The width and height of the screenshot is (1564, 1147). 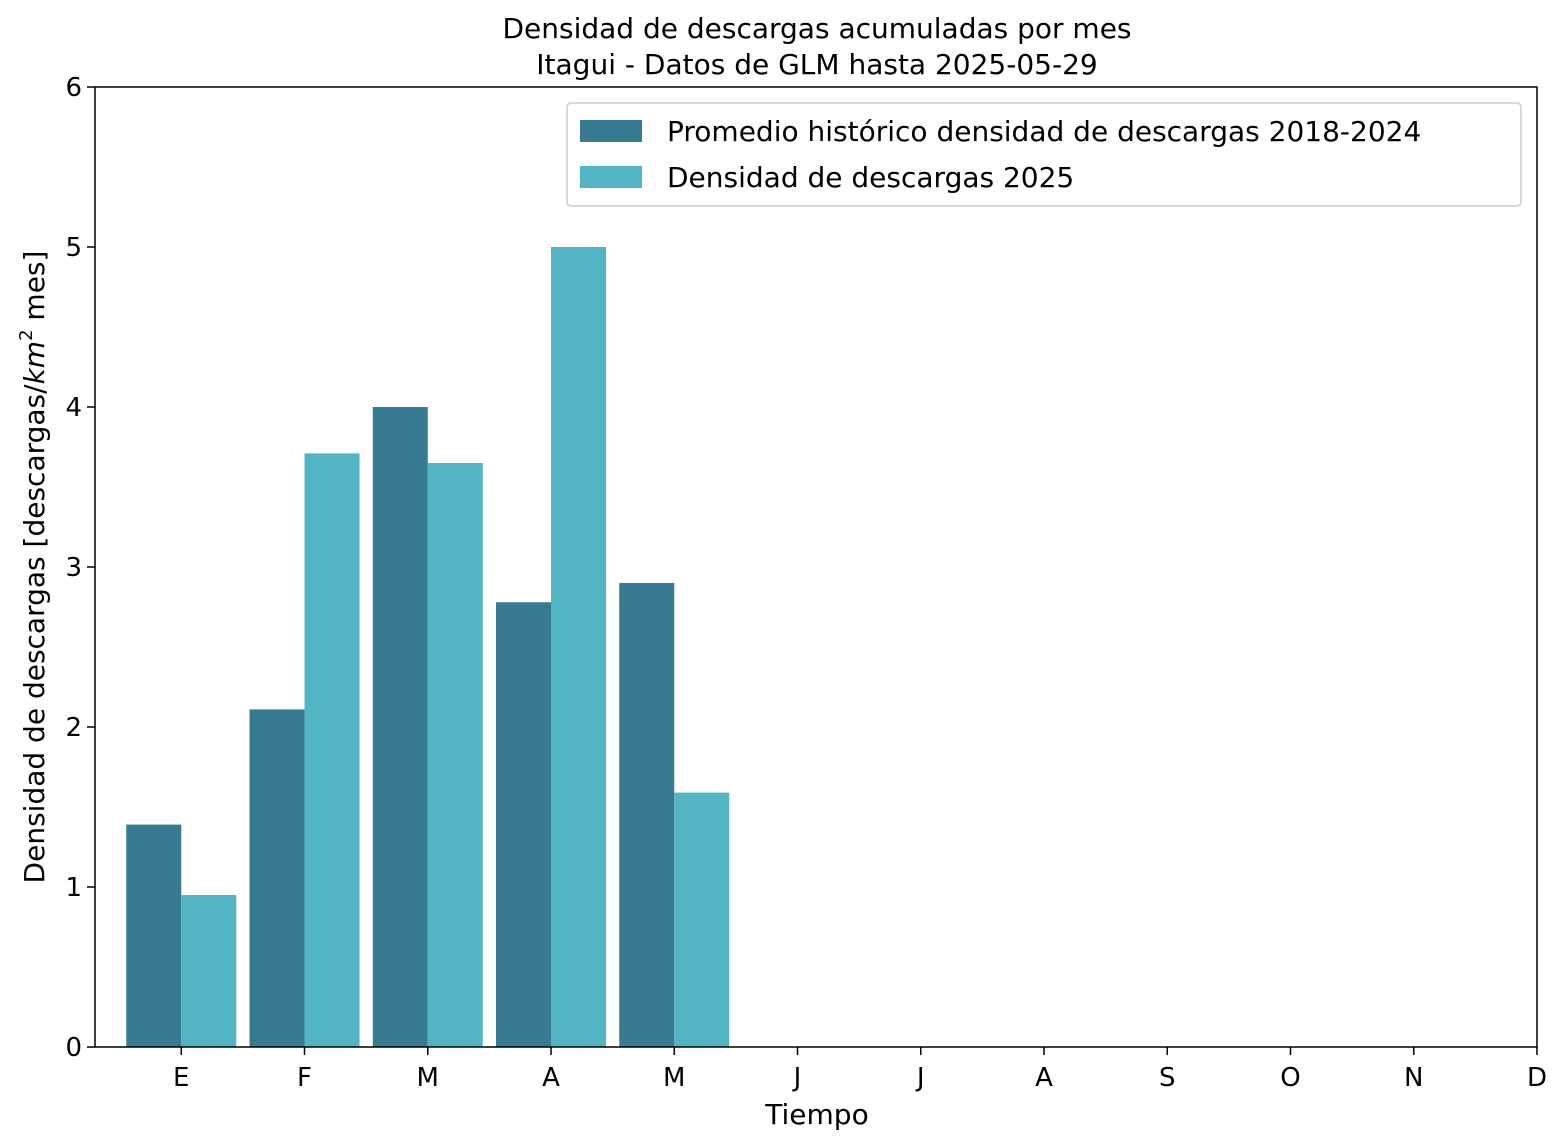 I want to click on y-tick-label-6: 6, so click(x=73, y=88).